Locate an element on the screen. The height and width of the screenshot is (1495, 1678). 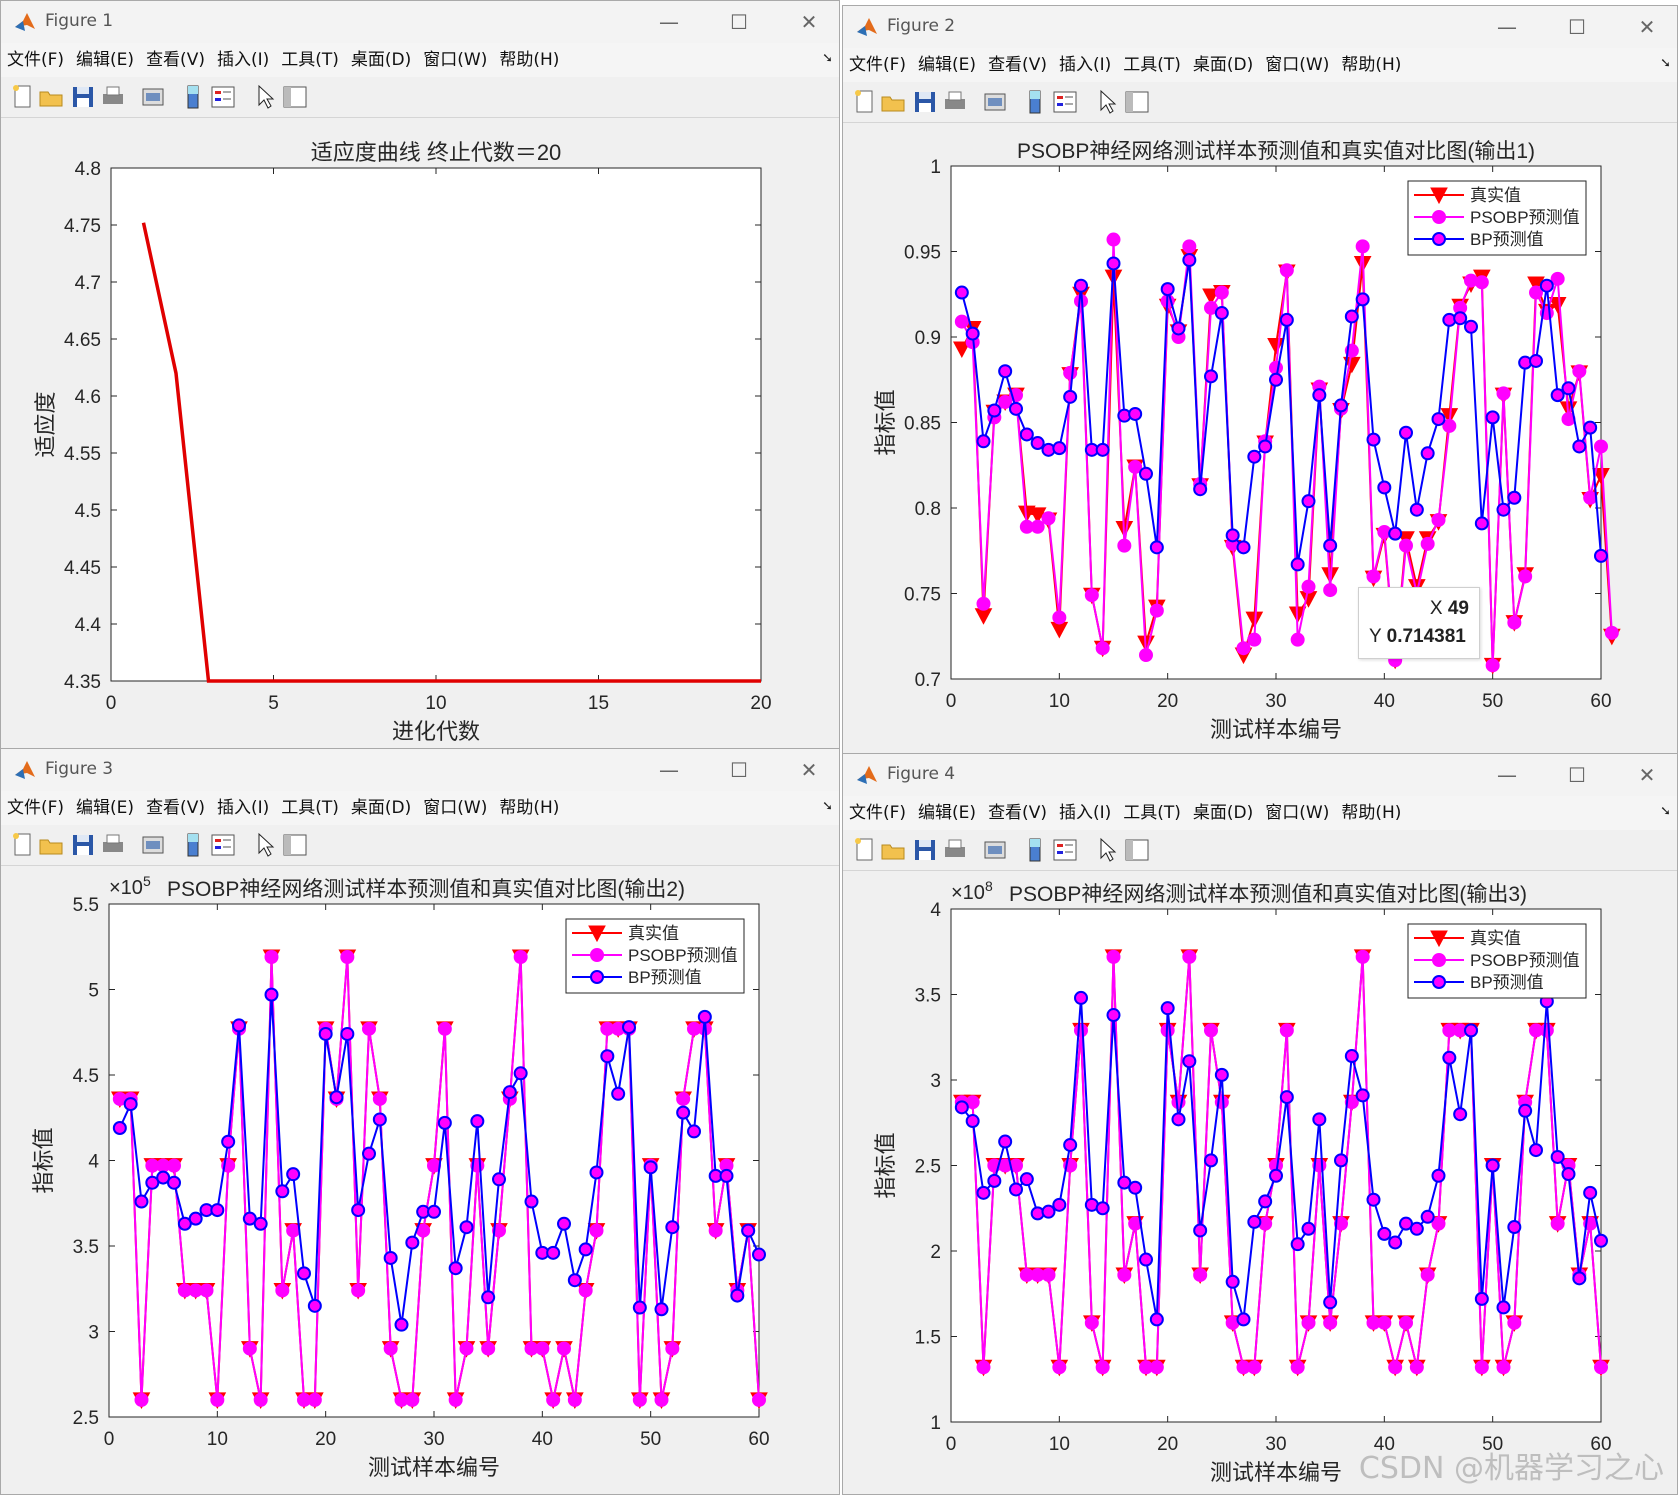
legend-entry: 真实值 is located at coordinates (653, 933).